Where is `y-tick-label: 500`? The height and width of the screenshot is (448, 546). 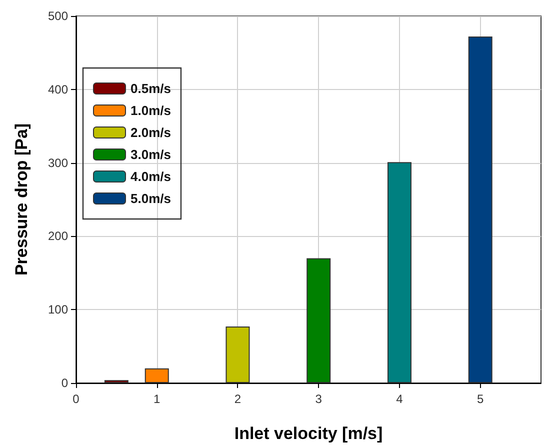
y-tick-label: 500 is located at coordinates (58, 16).